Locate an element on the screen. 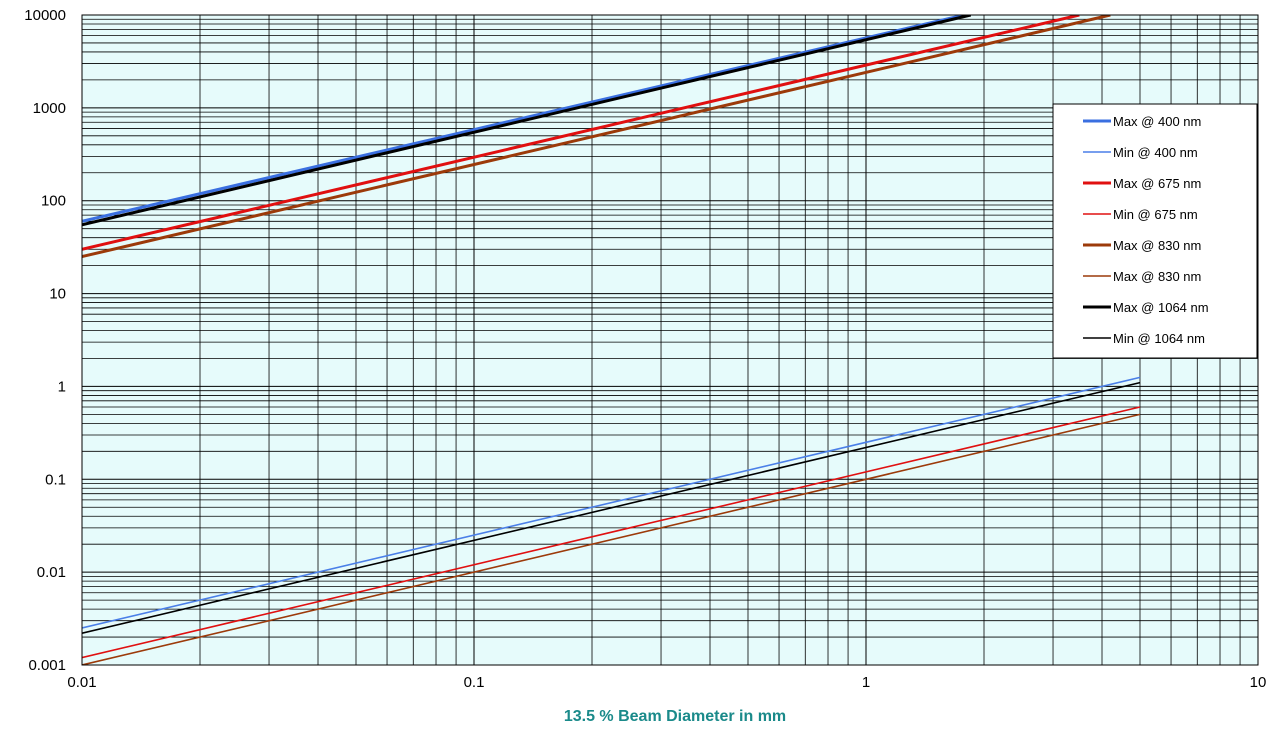  x-axis-label: 13.5 % Beam Diameter in mm is located at coordinates (675, 716).